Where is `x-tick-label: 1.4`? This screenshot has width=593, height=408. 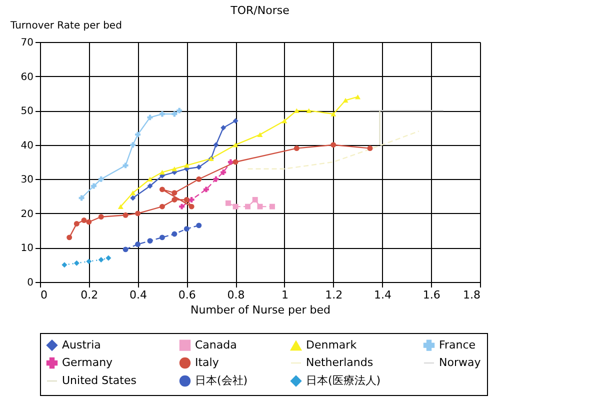 x-tick-label: 1.4 is located at coordinates (383, 295).